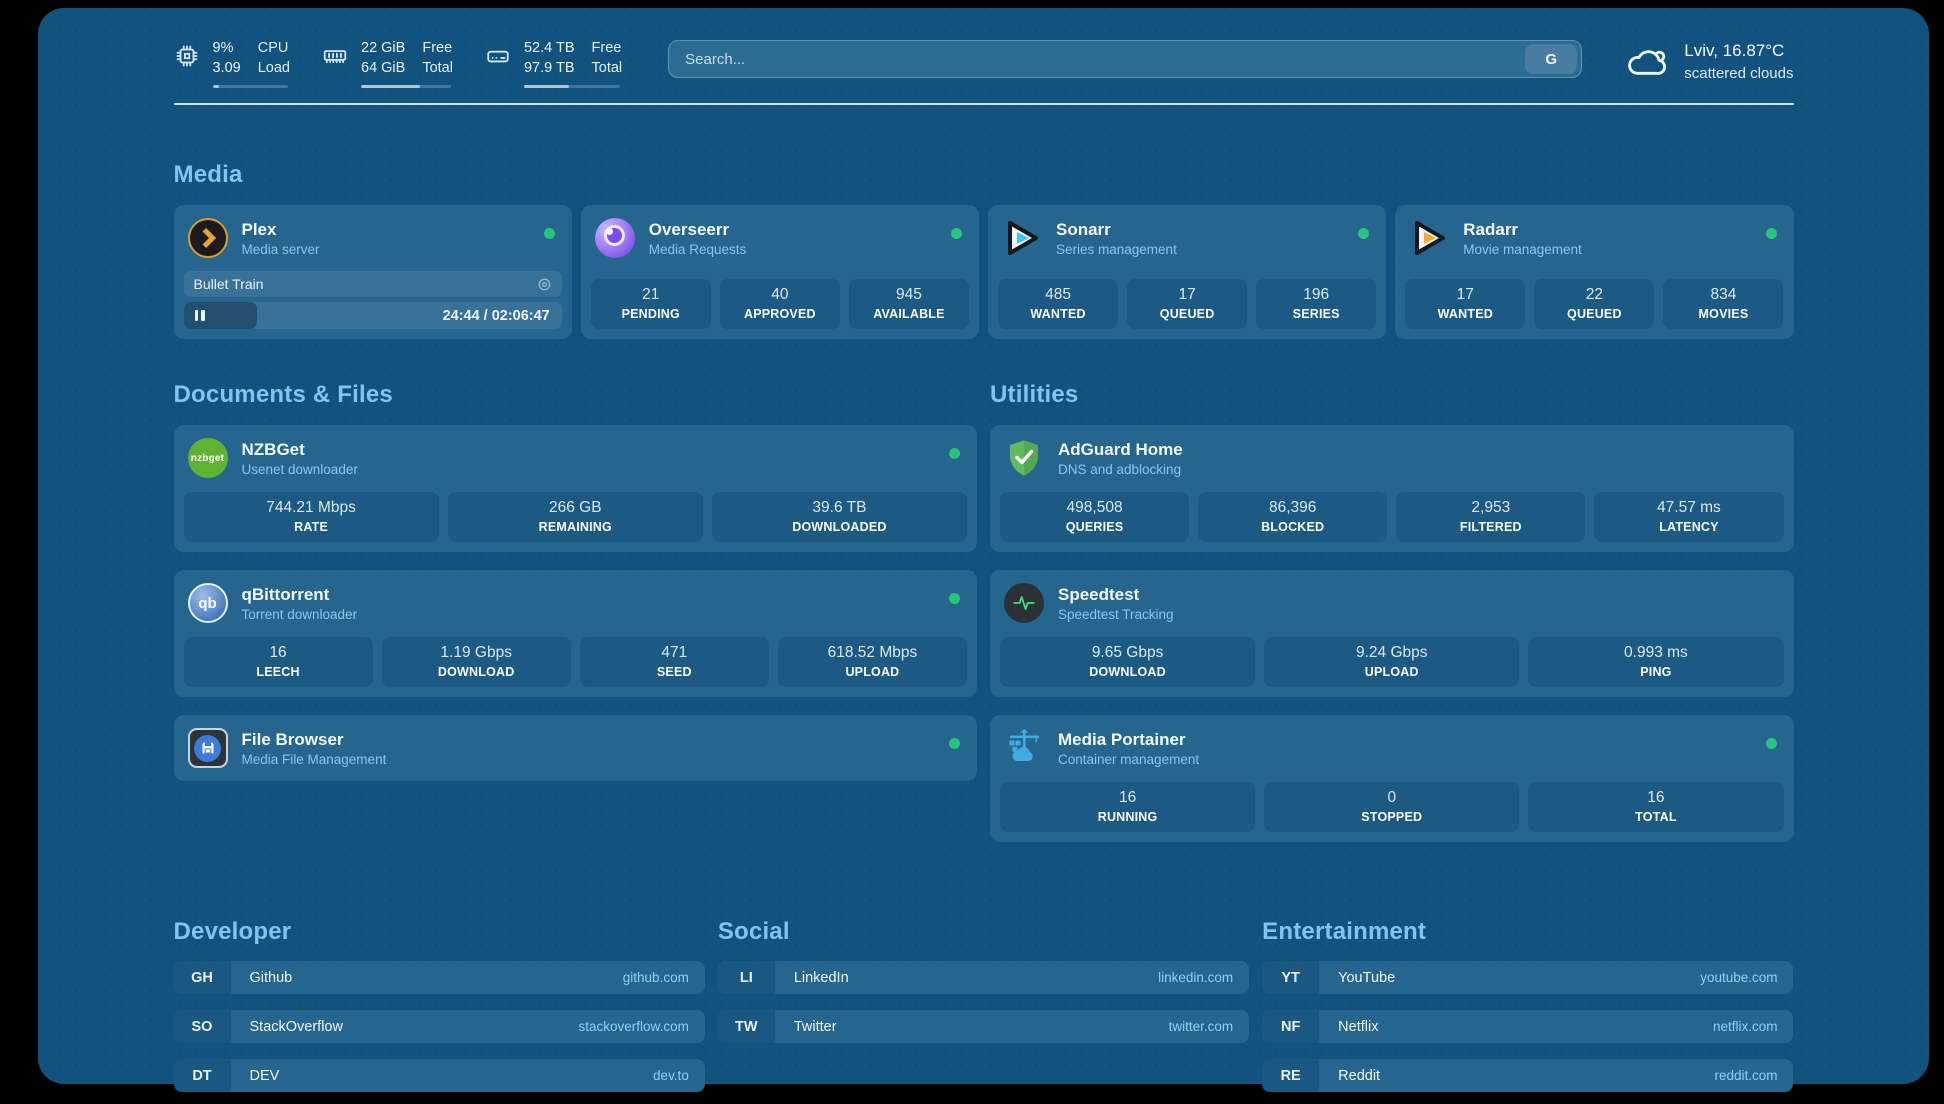  What do you see at coordinates (228, 284) in the screenshot?
I see `now-playing-title: Bullet Train` at bounding box center [228, 284].